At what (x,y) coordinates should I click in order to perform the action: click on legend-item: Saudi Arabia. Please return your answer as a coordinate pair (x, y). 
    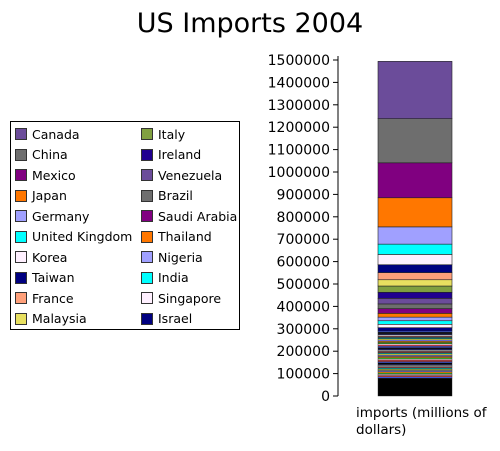
    Looking at the image, I should click on (189, 216).